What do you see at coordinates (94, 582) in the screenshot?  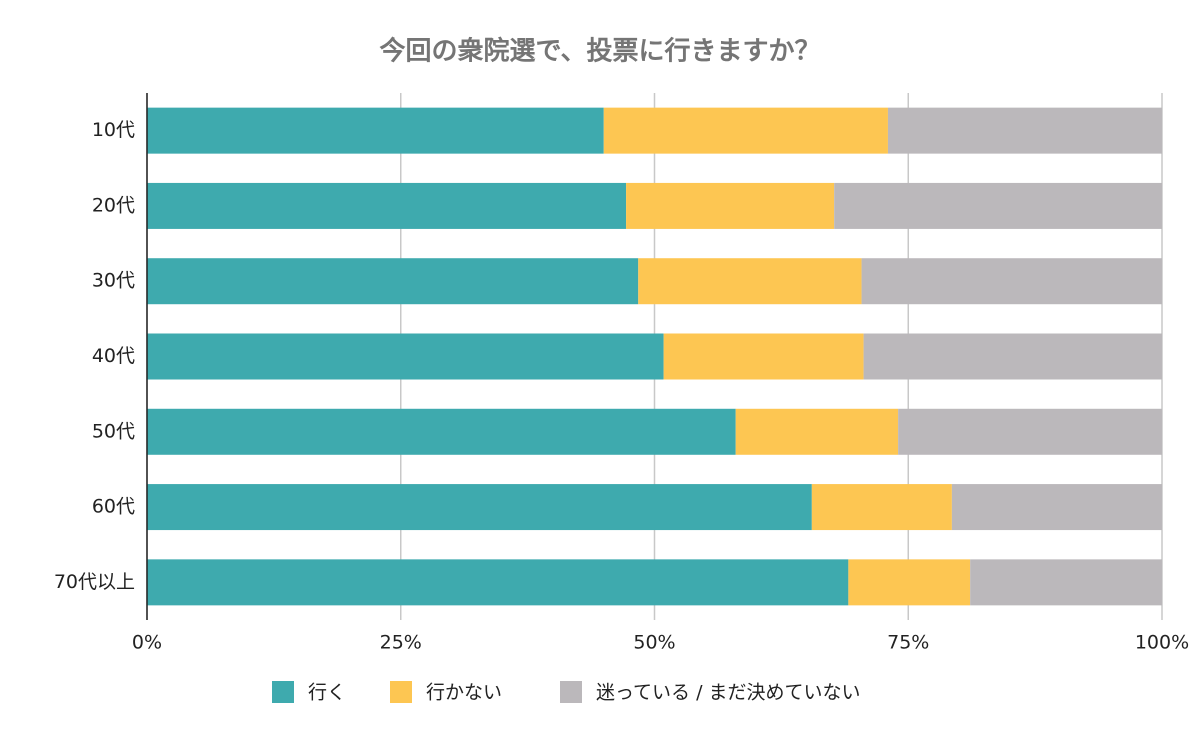 I see `y-tick-label: 70代以上` at bounding box center [94, 582].